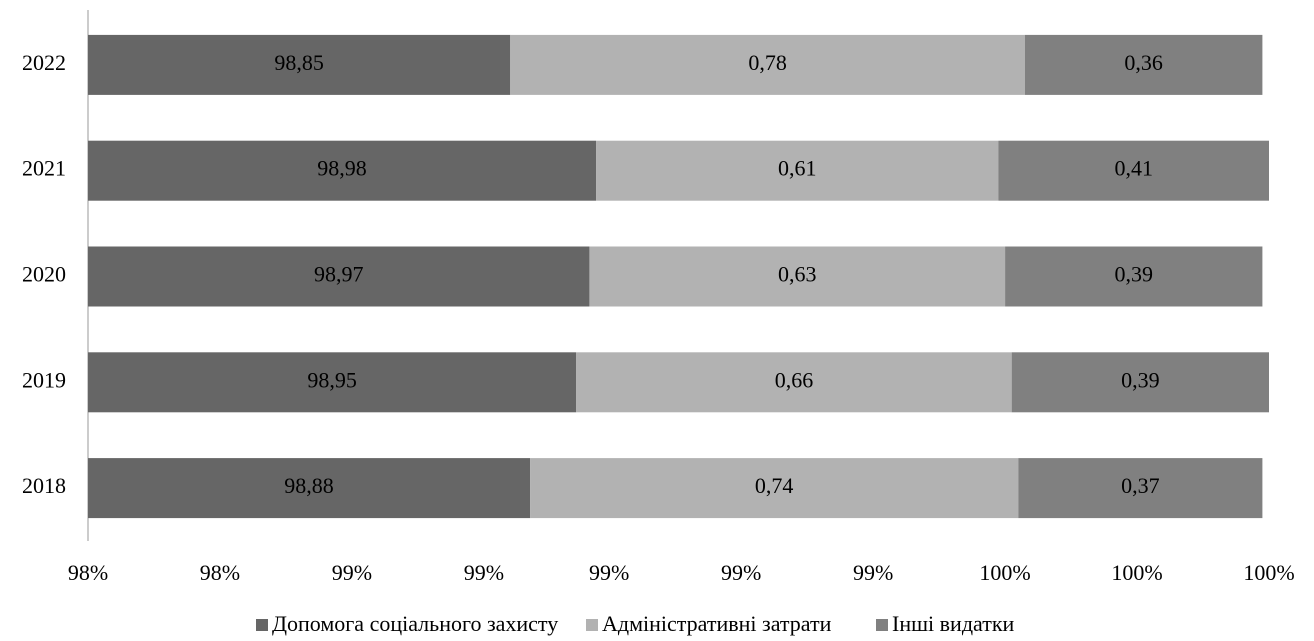  I want to click on data-label: 0,74, so click(774, 485).